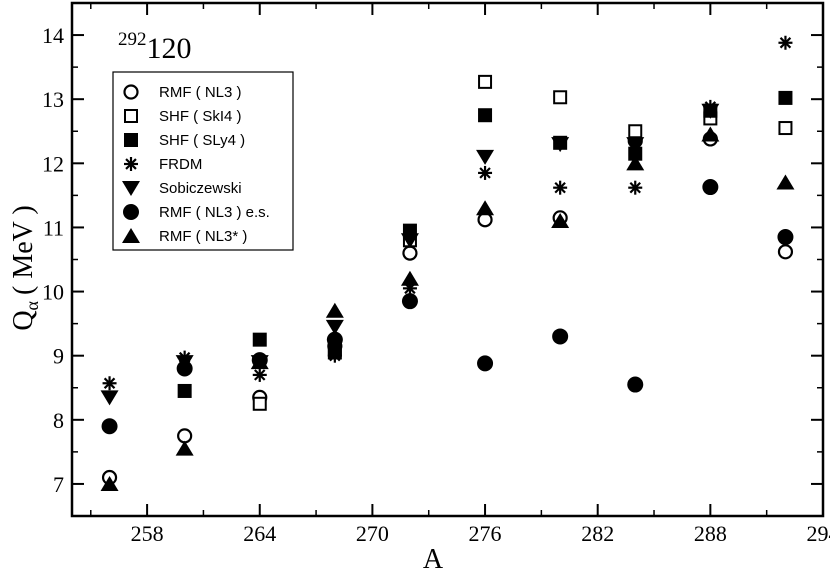 The width and height of the screenshot is (830, 574). What do you see at coordinates (53, 35) in the screenshot?
I see `y-tick-label: 14` at bounding box center [53, 35].